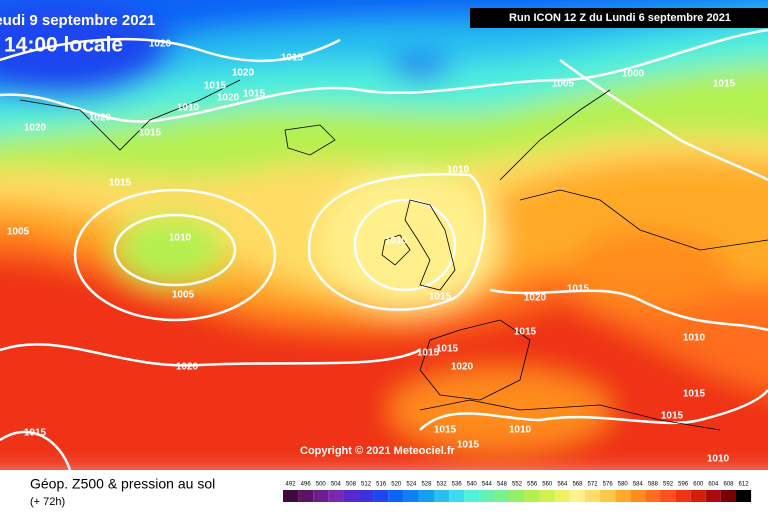 The width and height of the screenshot is (768, 517). What do you see at coordinates (502, 485) in the screenshot?
I see `scale-label: 548` at bounding box center [502, 485].